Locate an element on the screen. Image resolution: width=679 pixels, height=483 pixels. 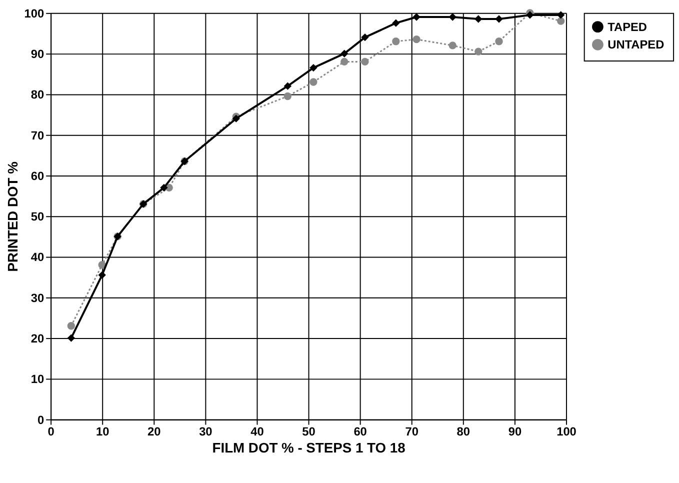
x-tick-label: 10 is located at coordinates (103, 431).